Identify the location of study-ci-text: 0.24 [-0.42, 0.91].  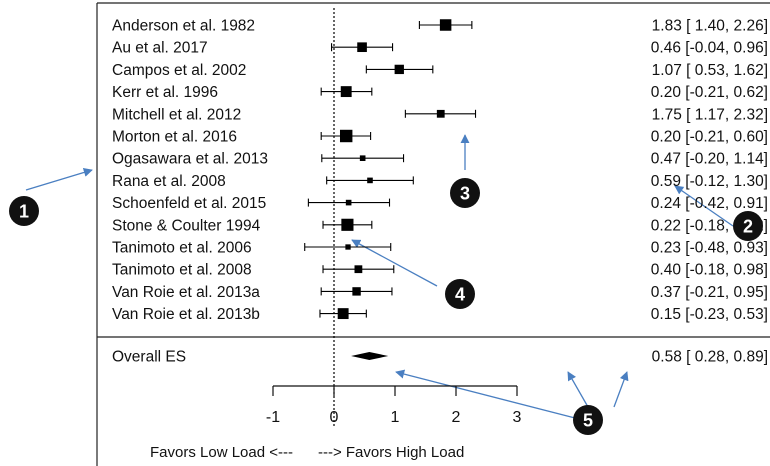
(709, 203).